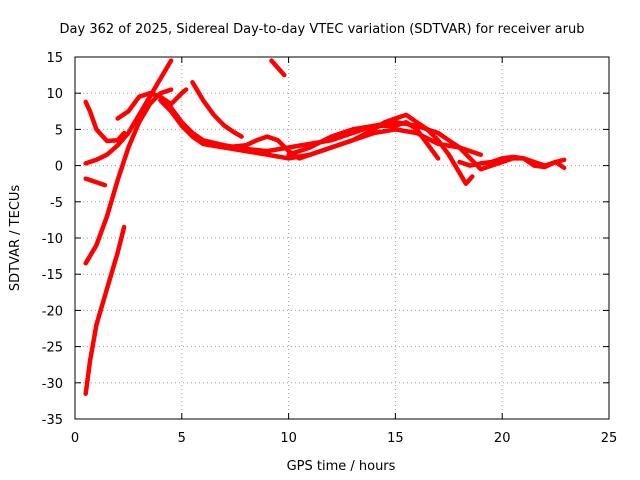 The height and width of the screenshot is (480, 640). Describe the element at coordinates (54, 58) in the screenshot. I see `y-tick-label: 15` at that location.